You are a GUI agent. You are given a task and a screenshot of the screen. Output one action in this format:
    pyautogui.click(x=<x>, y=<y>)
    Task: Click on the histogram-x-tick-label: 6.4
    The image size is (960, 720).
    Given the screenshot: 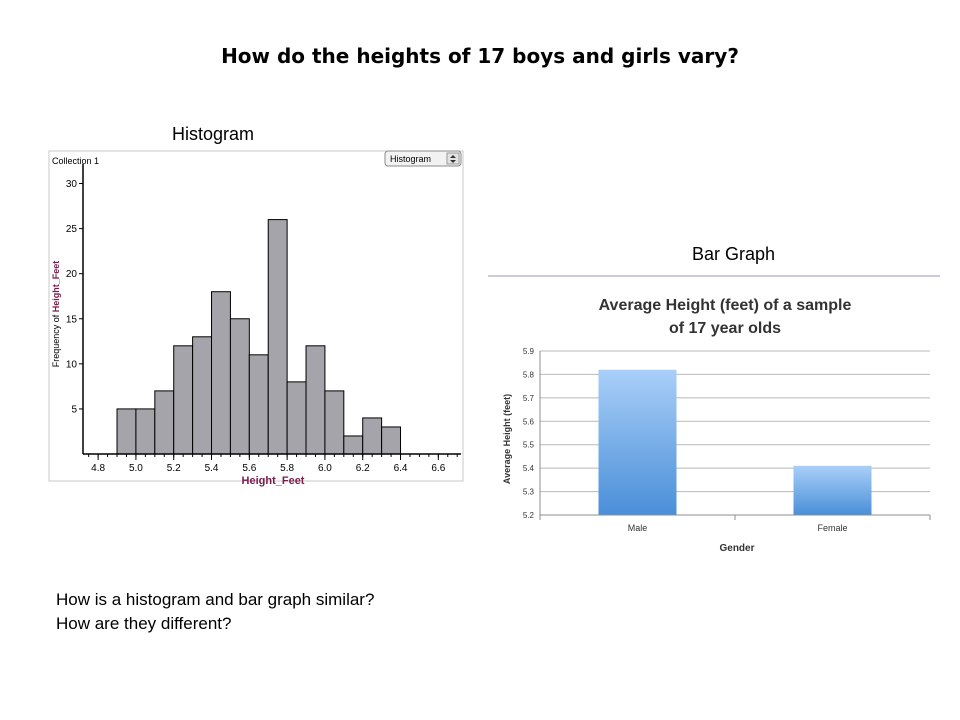 What is the action you would take?
    pyautogui.click(x=401, y=468)
    